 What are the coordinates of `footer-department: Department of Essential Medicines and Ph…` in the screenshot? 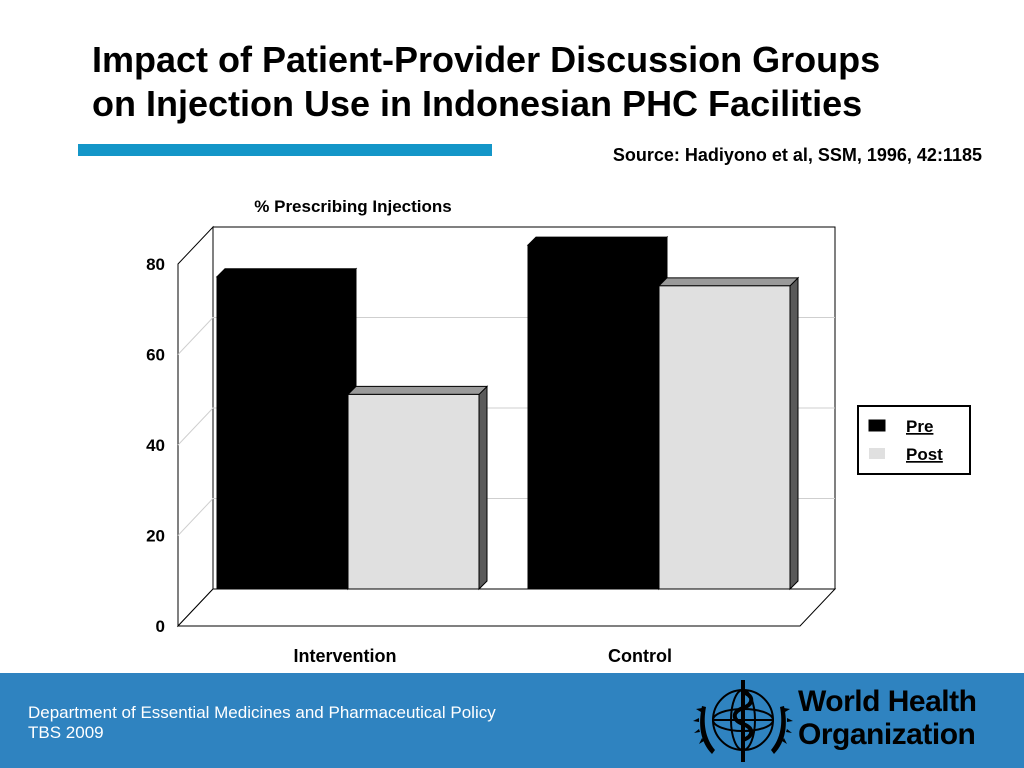 It's located at (262, 712).